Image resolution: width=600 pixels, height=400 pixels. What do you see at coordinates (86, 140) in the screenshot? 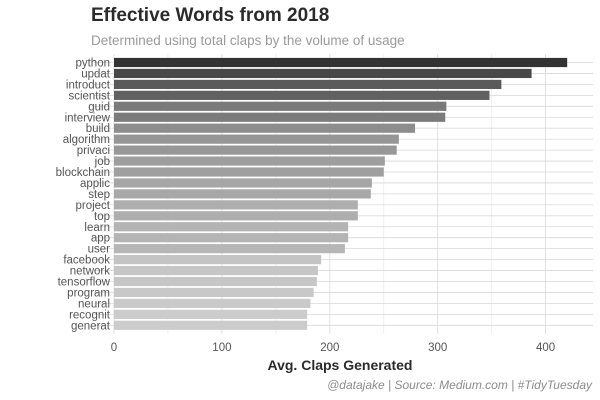
I see `category-label-algorithm: algorithm` at bounding box center [86, 140].